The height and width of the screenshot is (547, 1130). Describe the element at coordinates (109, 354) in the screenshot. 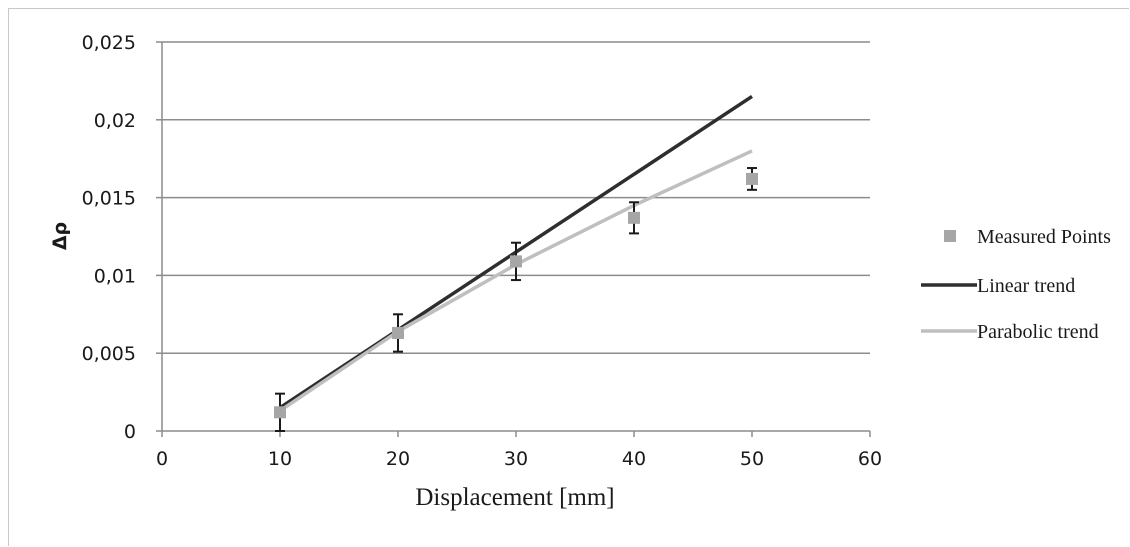

I see `y-tick-label: 0,005` at that location.